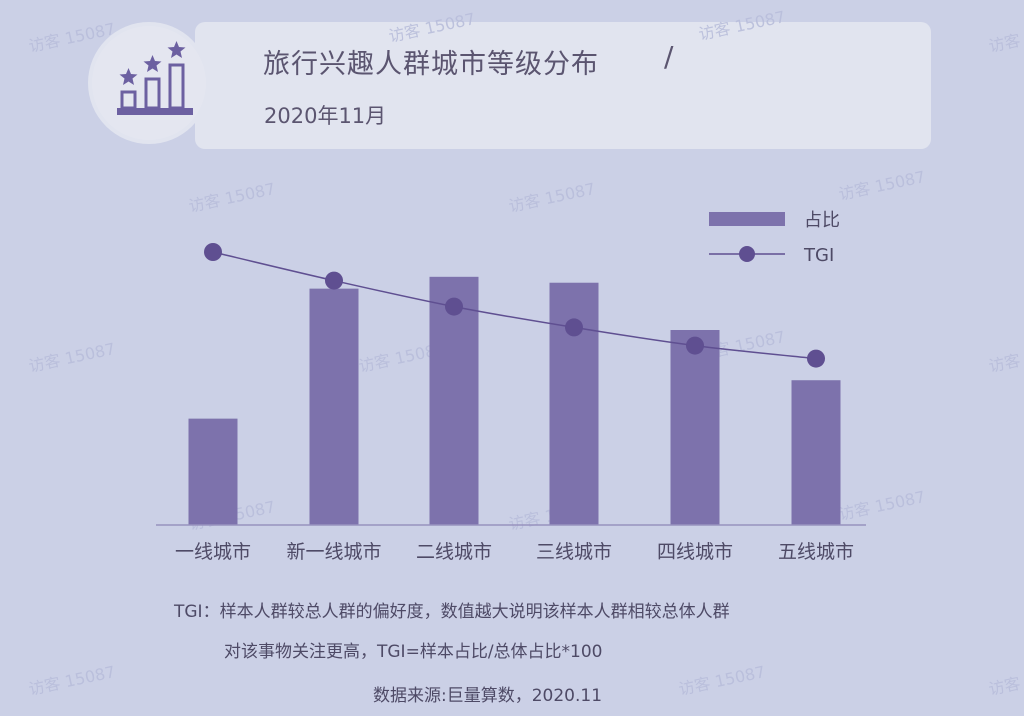  What do you see at coordinates (816, 552) in the screenshot?
I see `x-tick-label: 五线城市` at bounding box center [816, 552].